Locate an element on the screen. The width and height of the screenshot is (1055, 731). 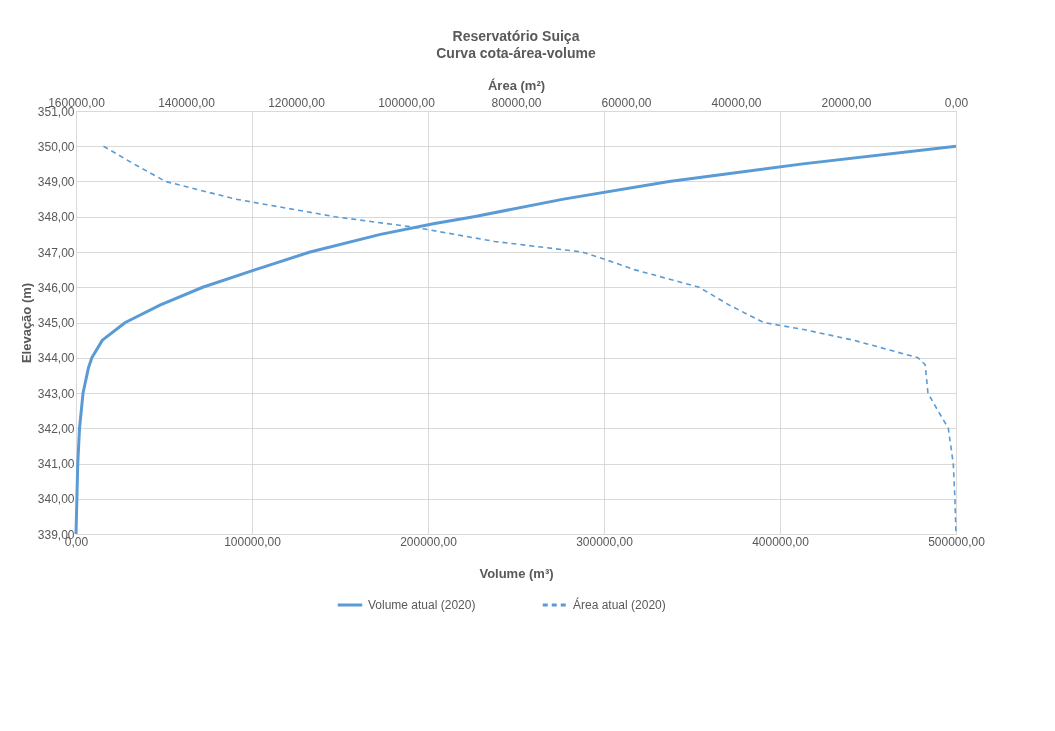
x2-tick-label: 40000,00 is located at coordinates (736, 102).